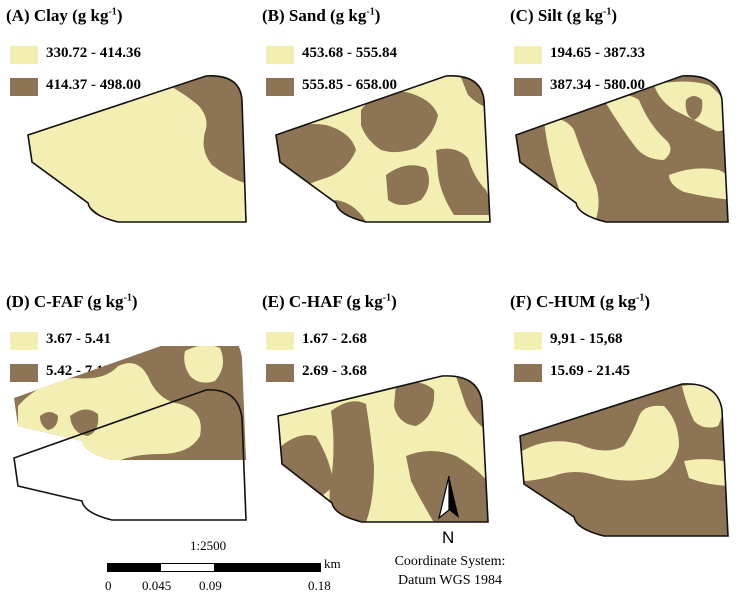 Image resolution: width=745 pixels, height=598 pixels. Describe the element at coordinates (448, 537) in the screenshot. I see `north-label: N` at that location.